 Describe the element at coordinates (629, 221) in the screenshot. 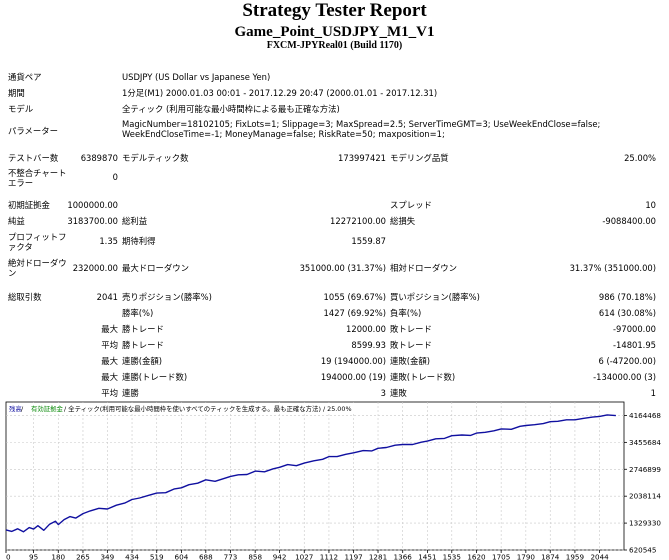

I see `gross-loss-value: -9088400.00` at that location.